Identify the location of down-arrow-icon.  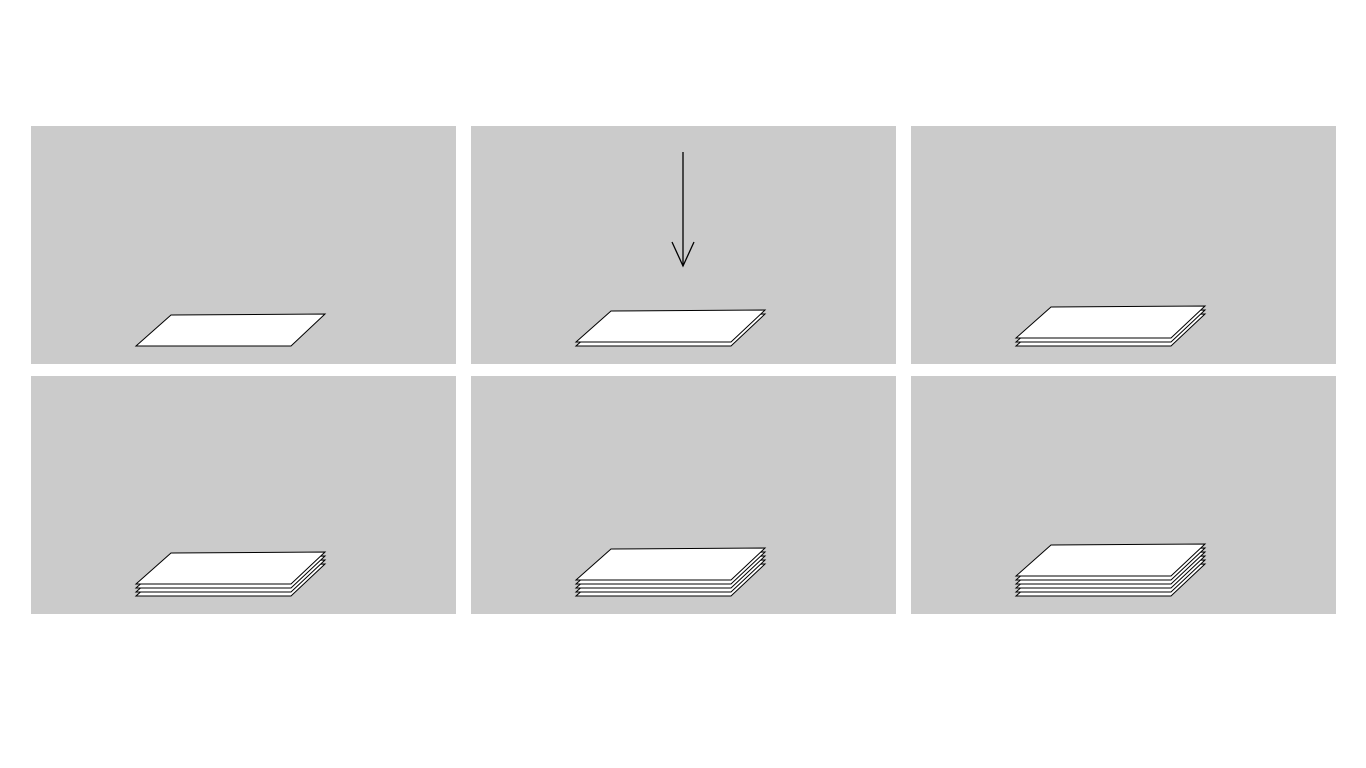
(683, 210).